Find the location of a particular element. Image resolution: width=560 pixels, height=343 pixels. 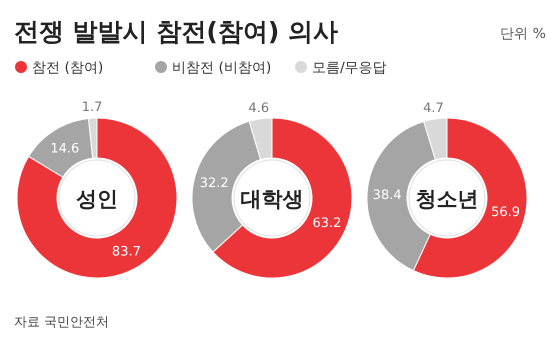

donut-slice is located at coordinates (97, 198).